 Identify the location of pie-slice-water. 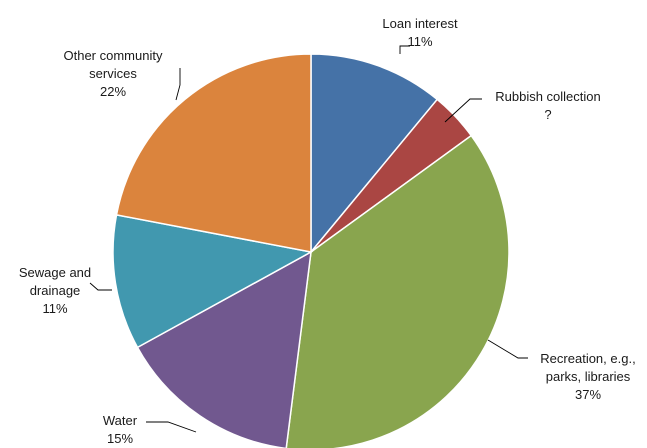
(224, 349).